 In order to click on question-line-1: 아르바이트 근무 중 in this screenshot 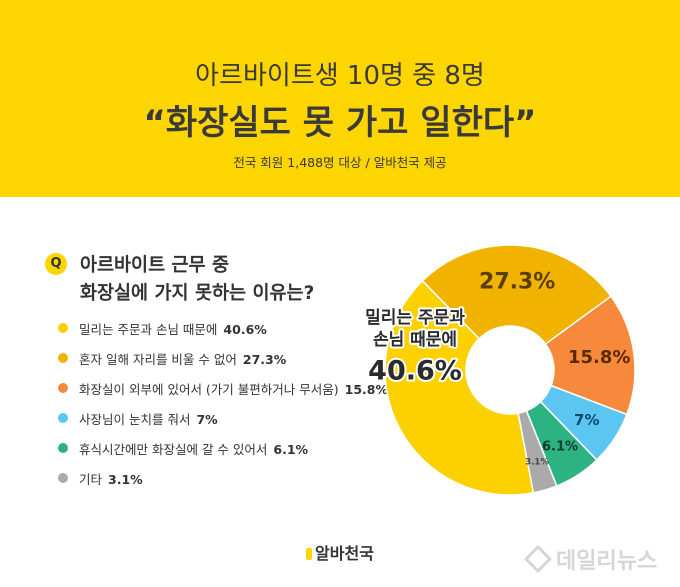, I will do `click(155, 265)`.